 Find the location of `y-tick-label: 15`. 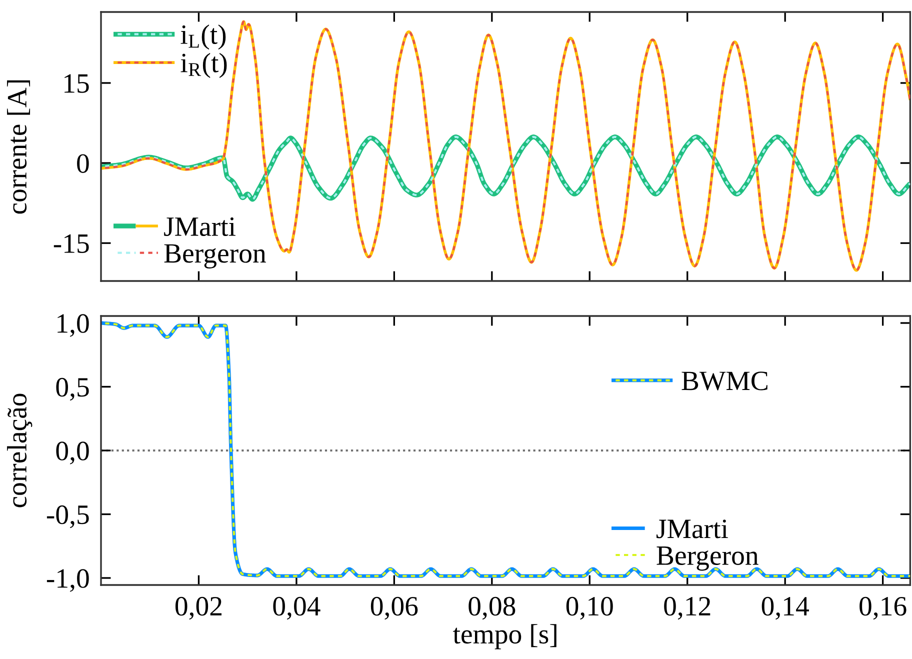

y-tick-label: 15 is located at coordinates (76, 83).